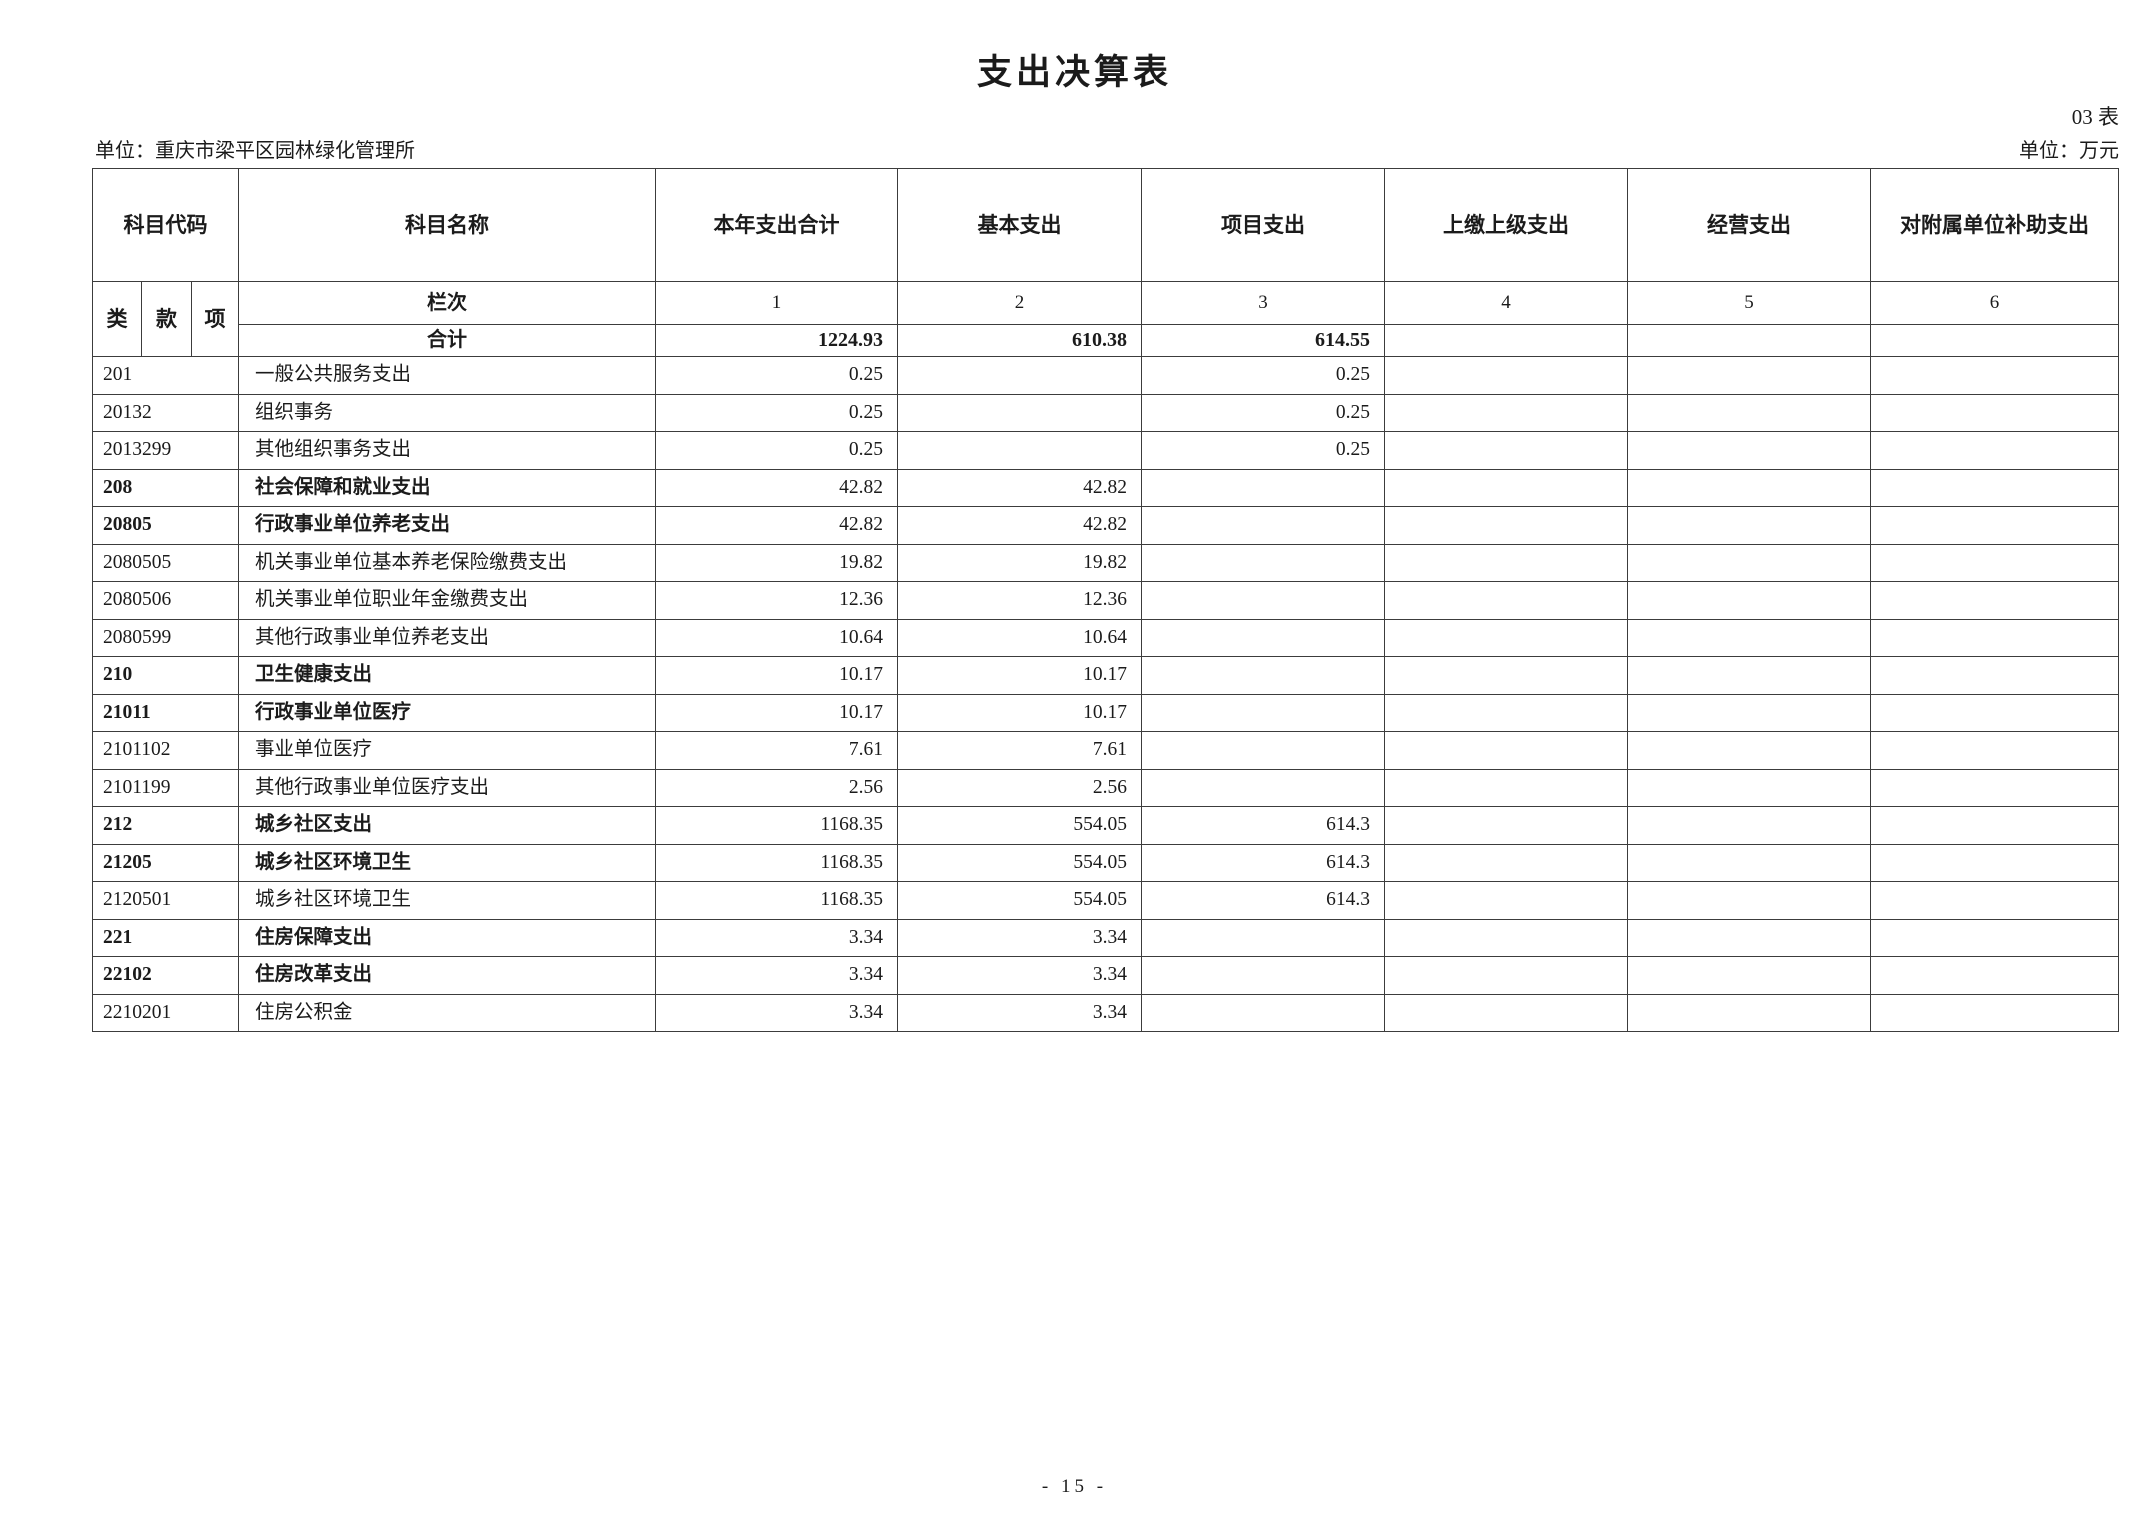  Describe the element at coordinates (165, 900) in the screenshot. I see `row-code: 2120501` at that location.